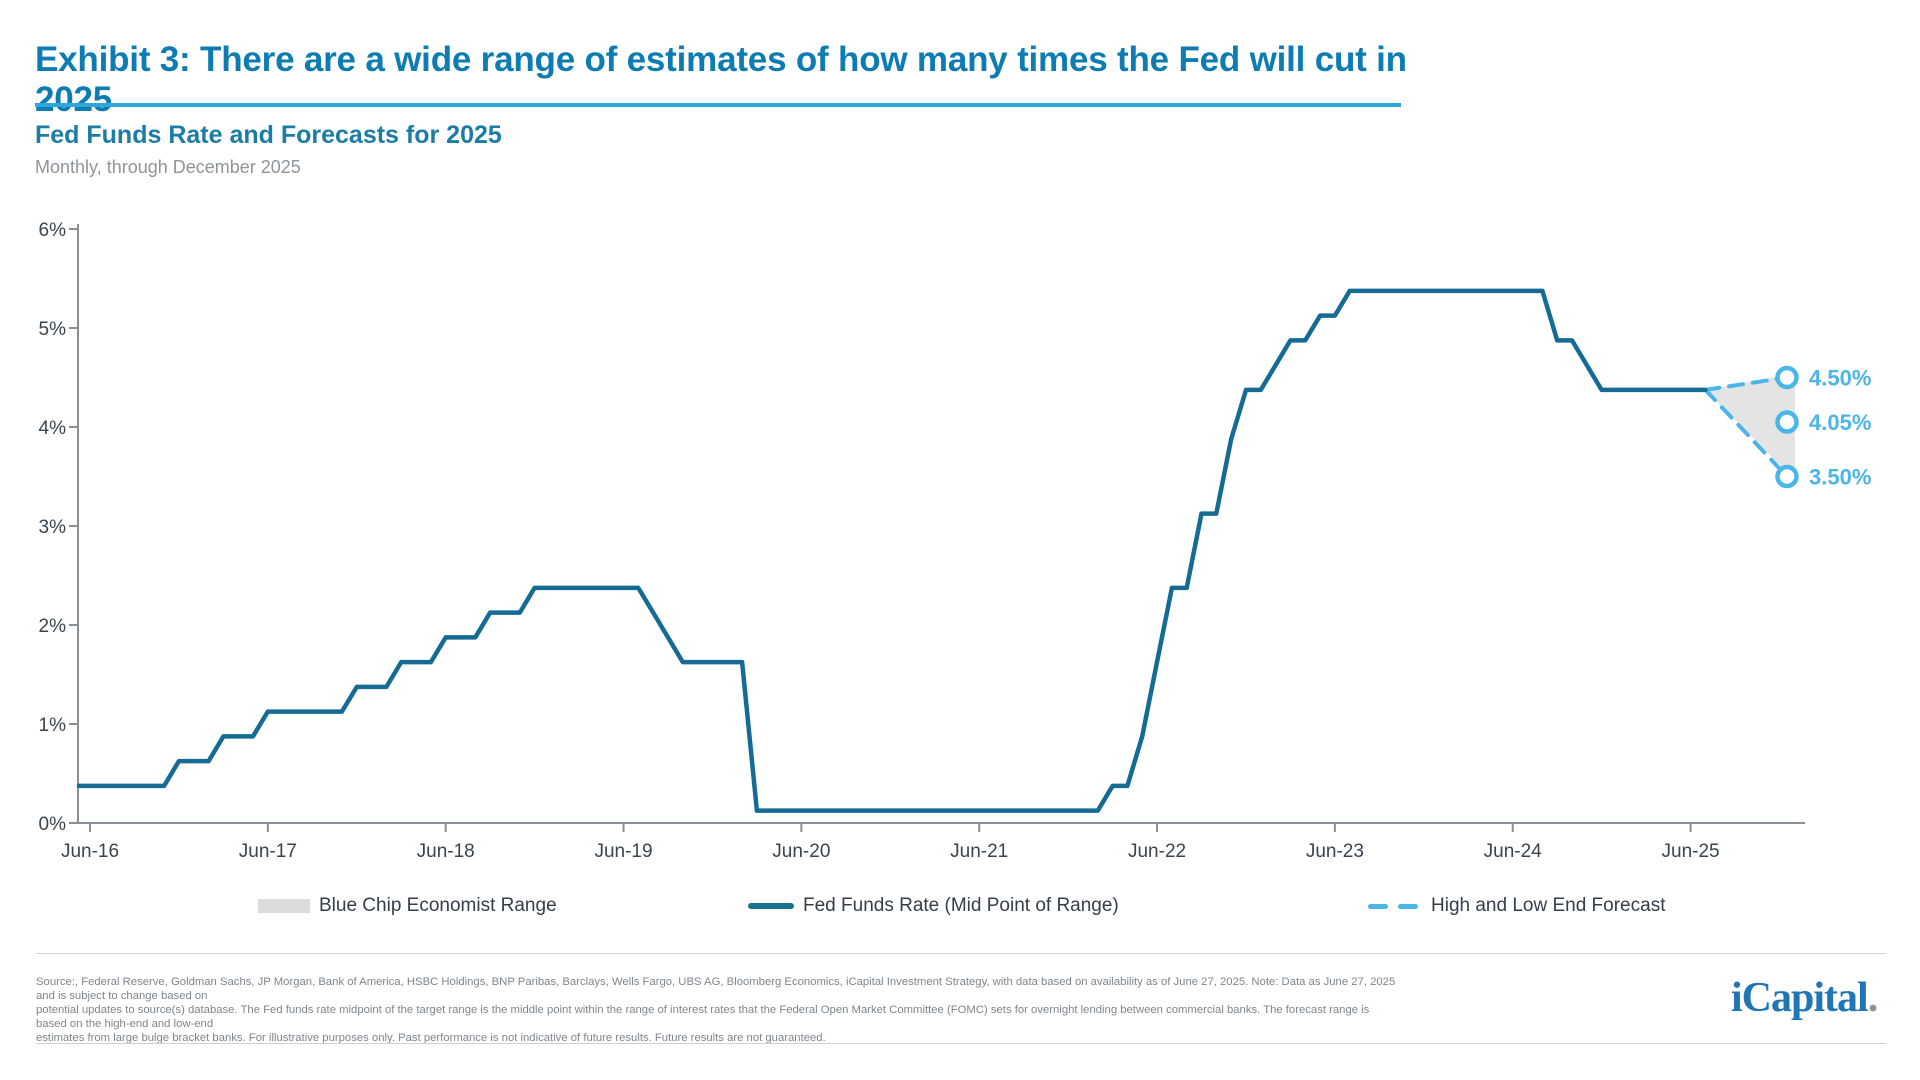 The image size is (1920, 1080). What do you see at coordinates (90, 851) in the screenshot?
I see `x-tick-label: Jun-16` at bounding box center [90, 851].